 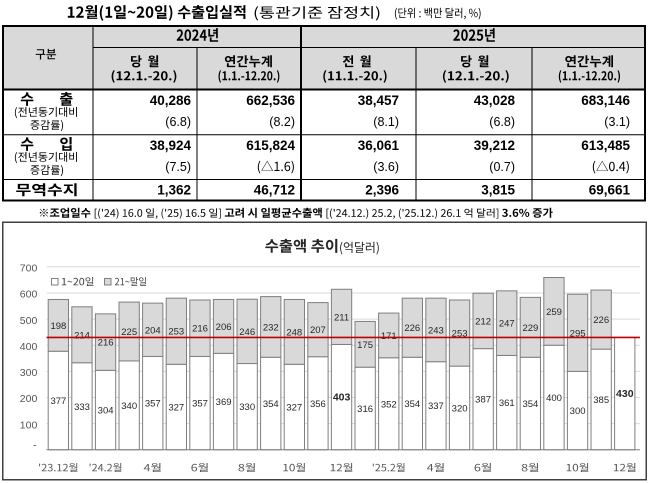 What do you see at coordinates (58, 401) in the screenshot?
I see `svg-text: 377` at bounding box center [58, 401].